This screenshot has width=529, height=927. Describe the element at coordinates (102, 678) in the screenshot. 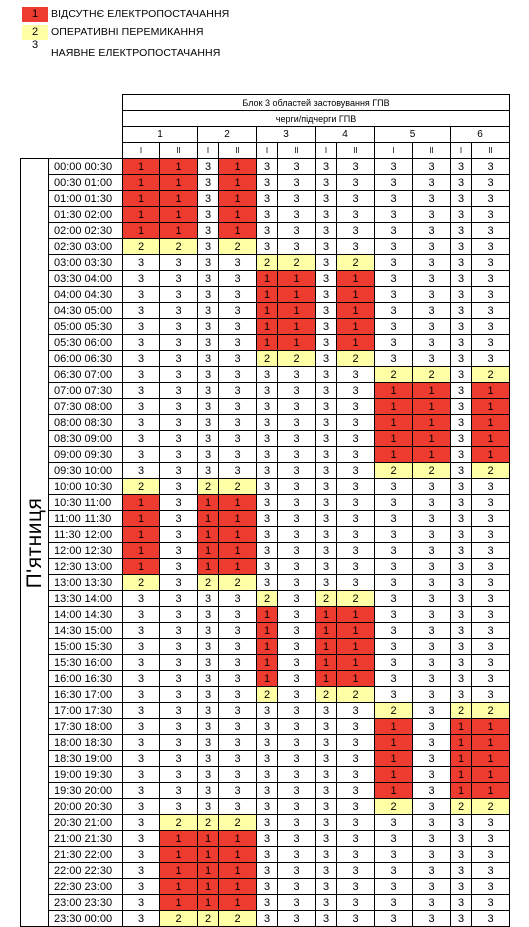

I see `time-end: 16:30` at that location.